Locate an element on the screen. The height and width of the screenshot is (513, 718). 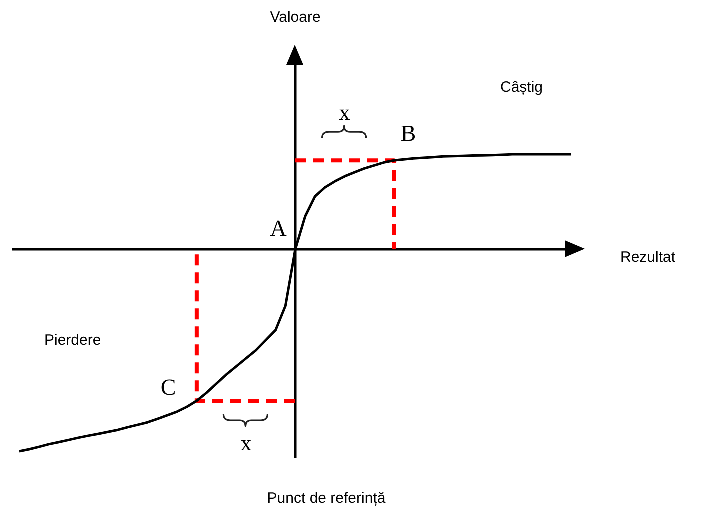
annotation: A is located at coordinates (279, 228).